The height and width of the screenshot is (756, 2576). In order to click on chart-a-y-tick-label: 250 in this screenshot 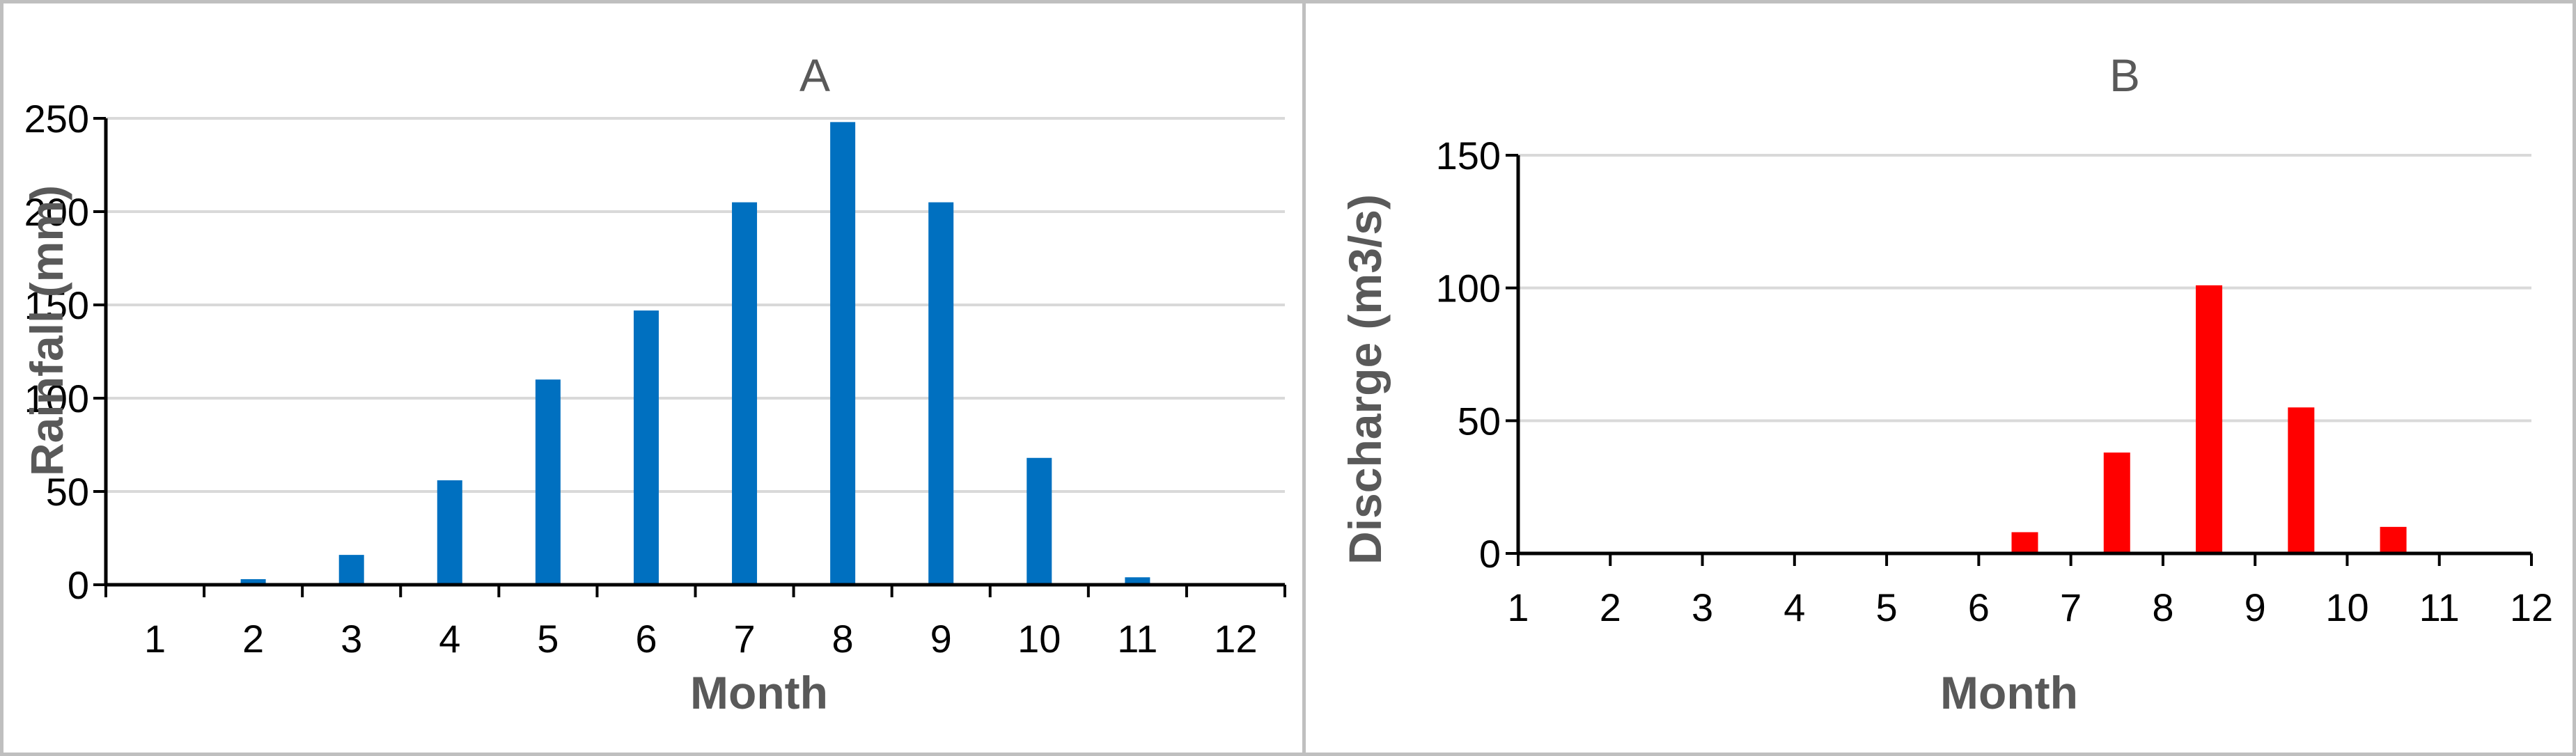, I will do `click(56, 119)`.